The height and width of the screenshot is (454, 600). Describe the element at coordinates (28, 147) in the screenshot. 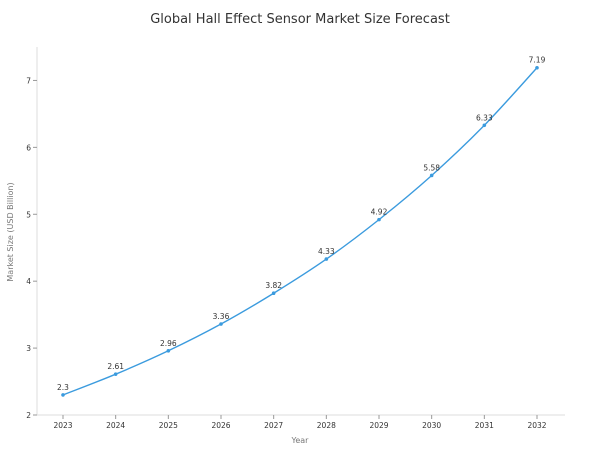

I see `y-tick-label: 6` at that location.